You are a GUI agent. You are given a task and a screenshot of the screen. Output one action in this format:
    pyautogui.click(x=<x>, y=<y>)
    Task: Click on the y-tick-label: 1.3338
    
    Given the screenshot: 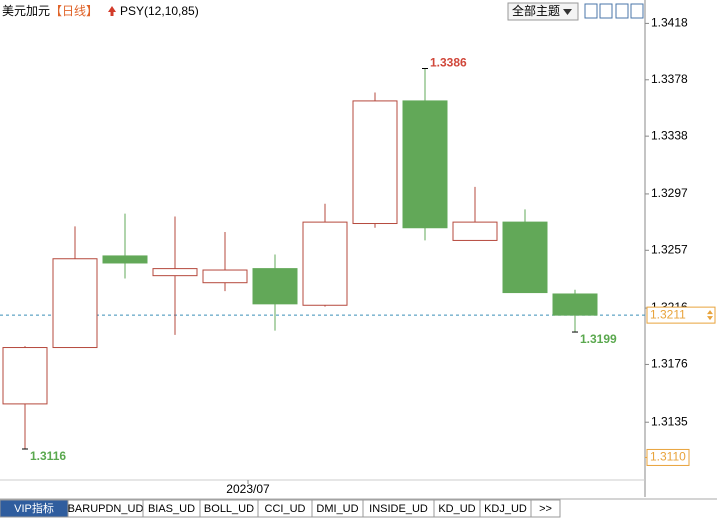 What is the action you would take?
    pyautogui.click(x=669, y=135)
    